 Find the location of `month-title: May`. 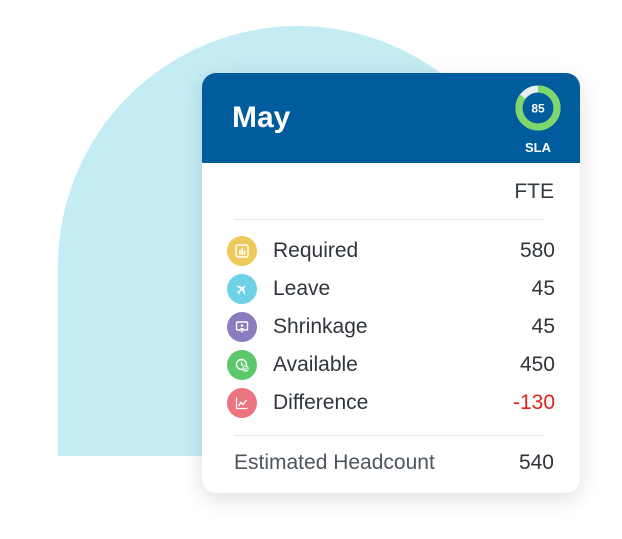

month-title: May is located at coordinates (261, 117).